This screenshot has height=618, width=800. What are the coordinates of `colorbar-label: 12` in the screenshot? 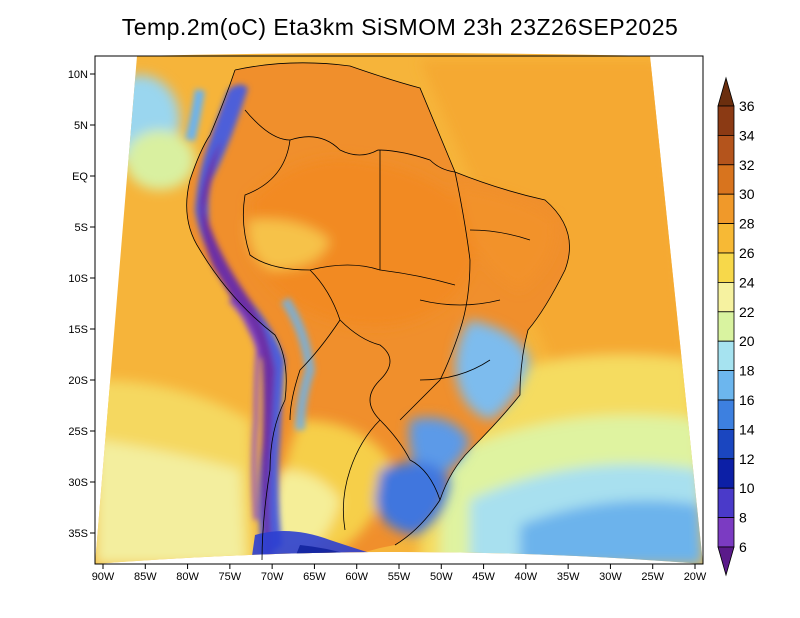 It's located at (747, 459).